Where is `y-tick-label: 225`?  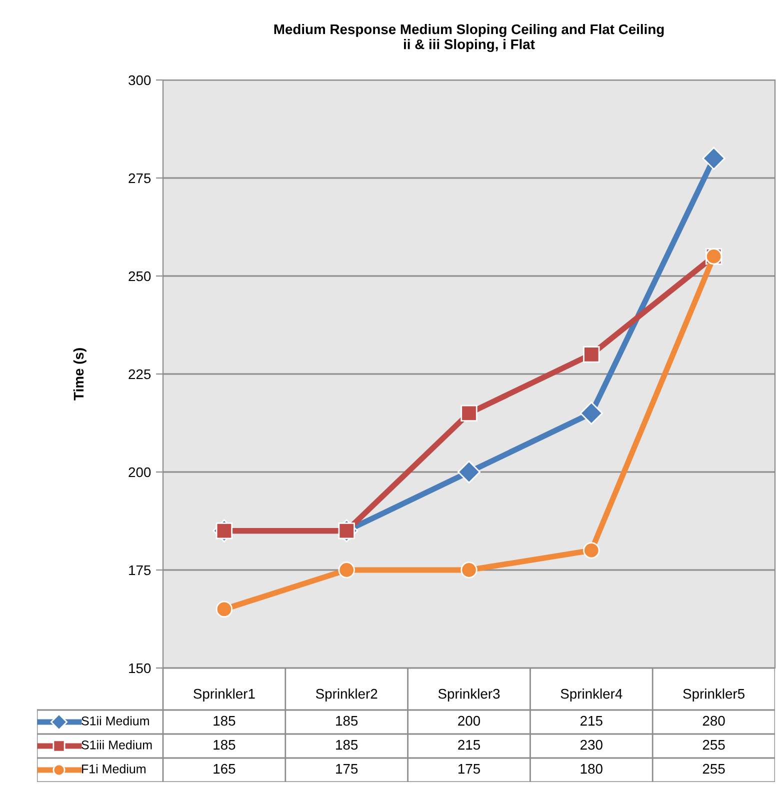
y-tick-label: 225 is located at coordinates (139, 374).